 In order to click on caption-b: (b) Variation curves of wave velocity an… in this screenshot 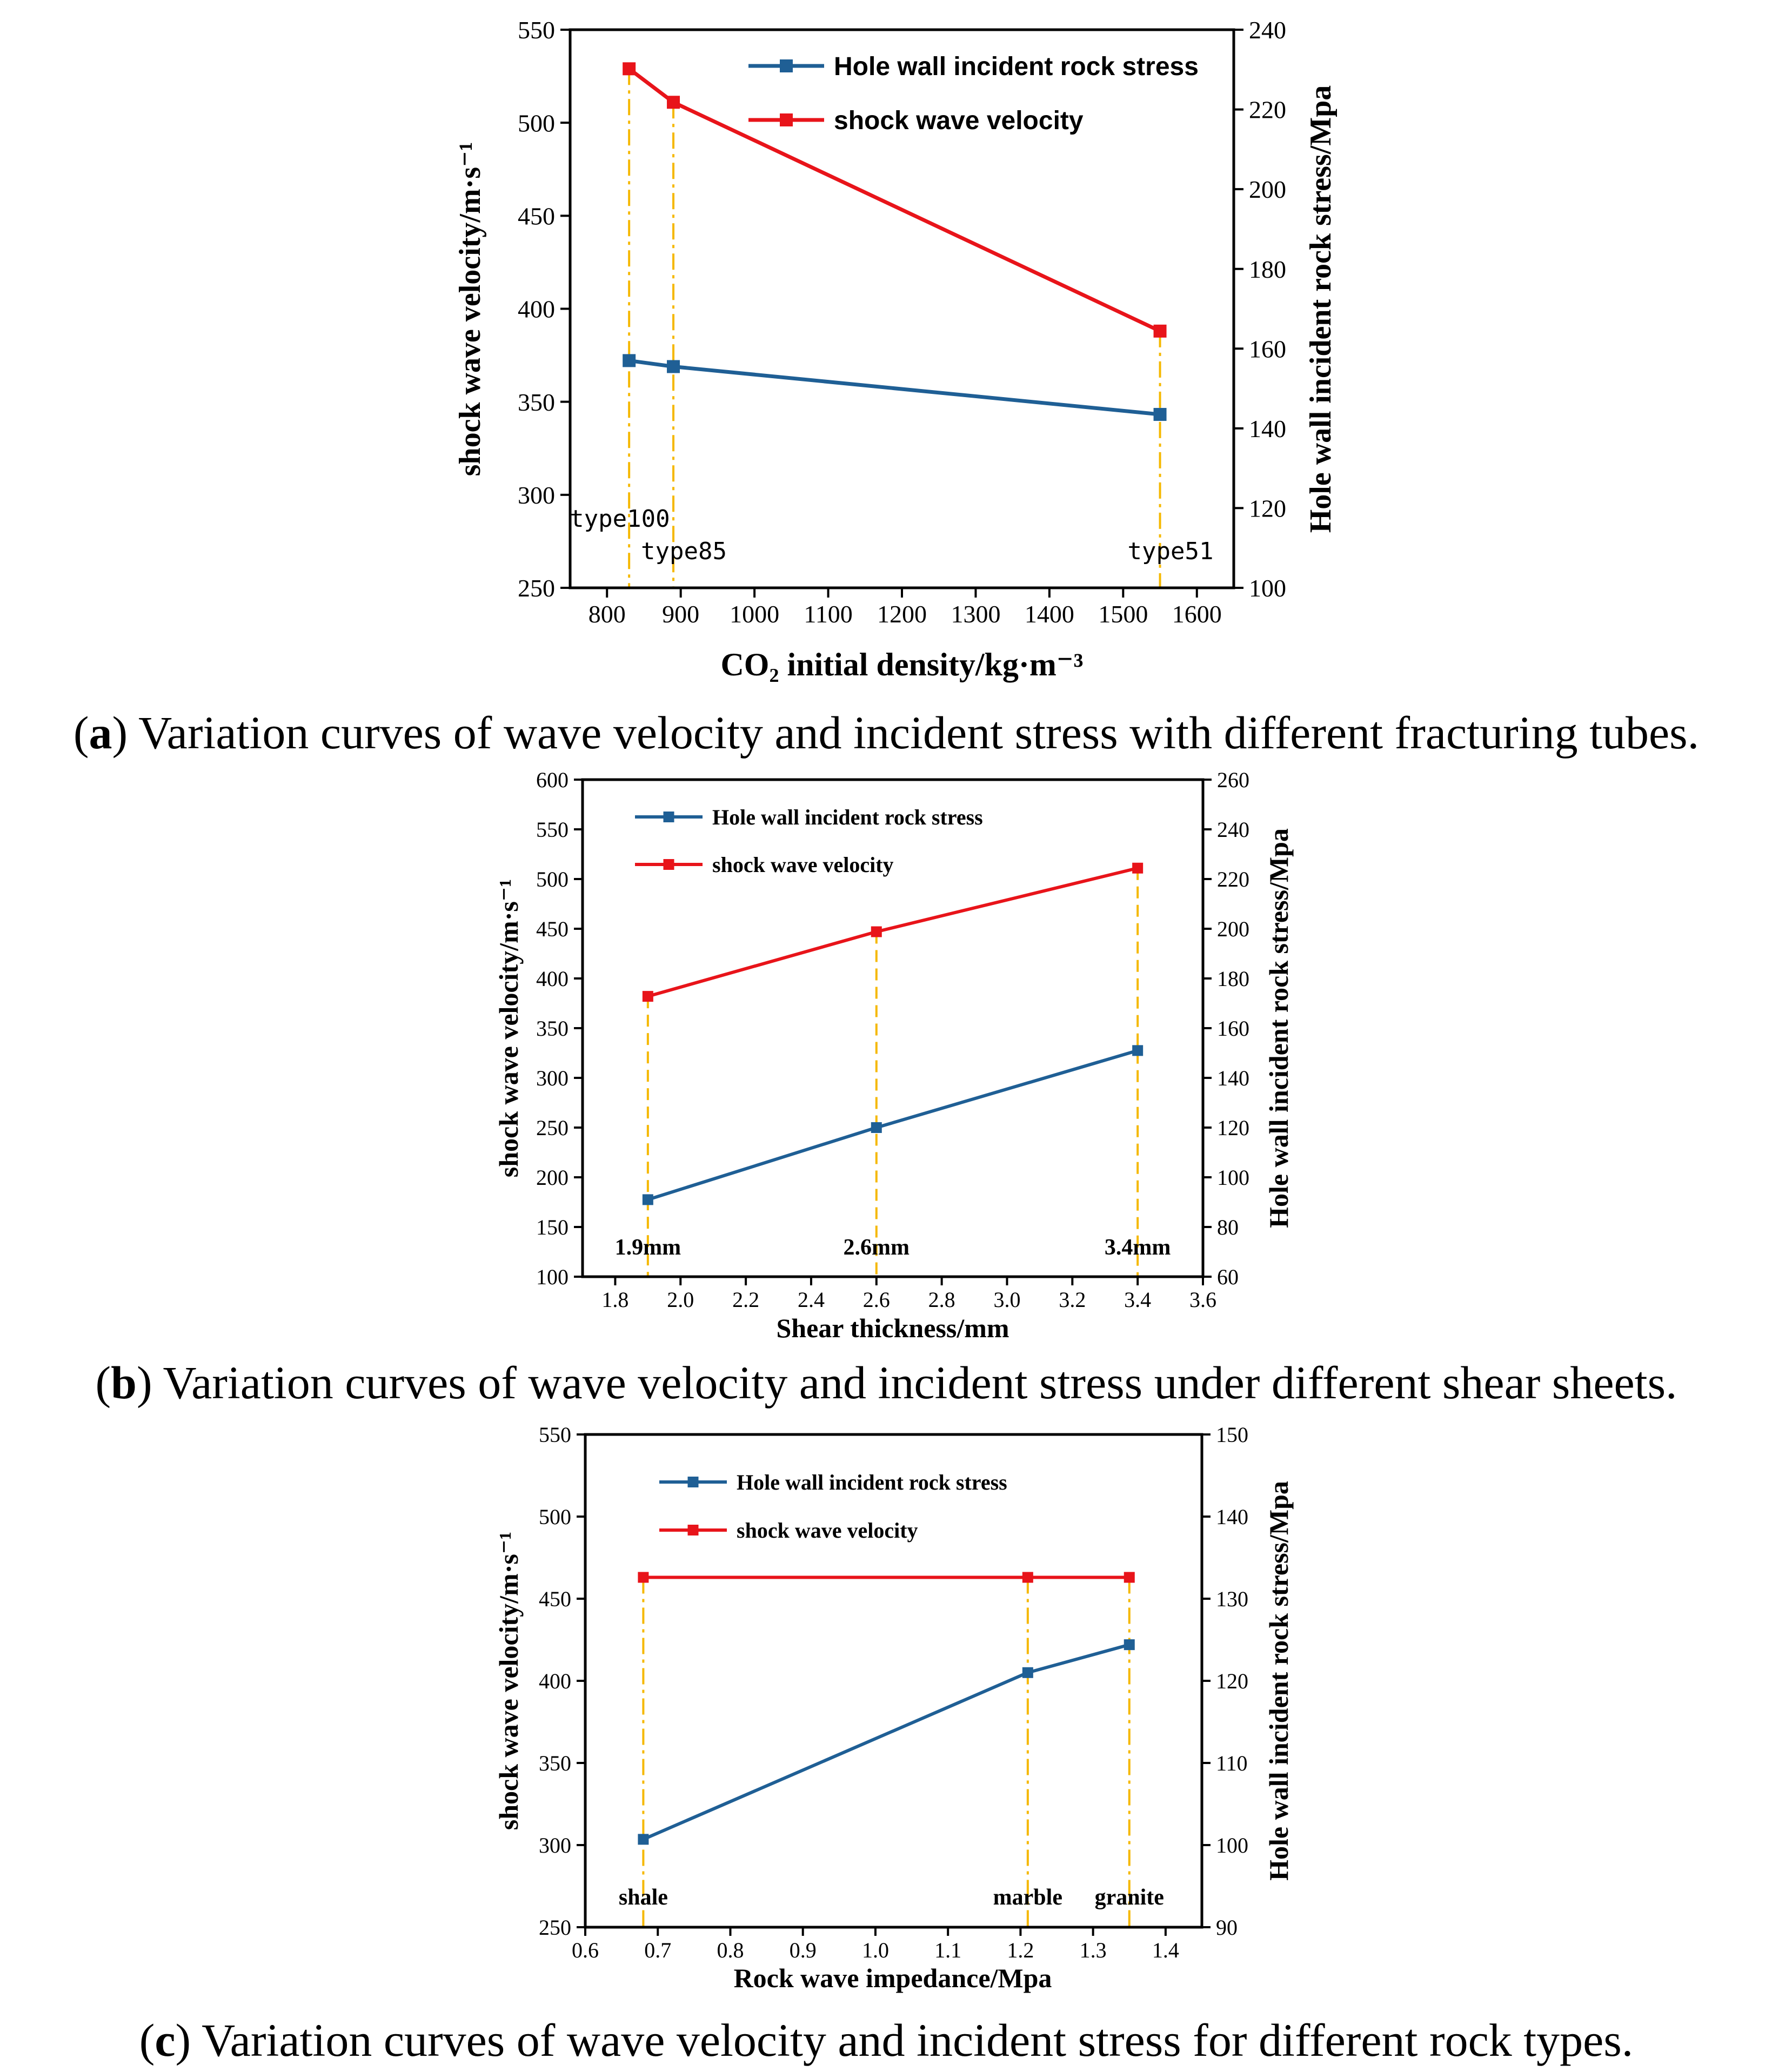, I will do `click(886, 1383)`.